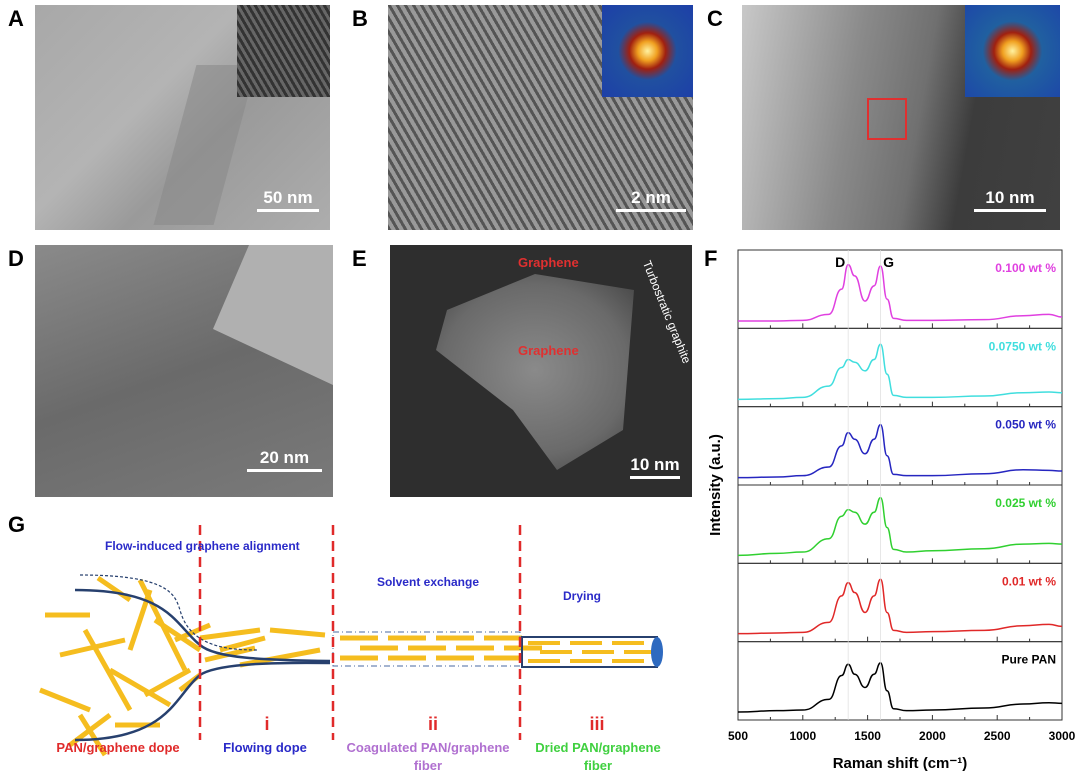  Describe the element at coordinates (582, 596) in the screenshot. I see `stage-title: Drying` at that location.